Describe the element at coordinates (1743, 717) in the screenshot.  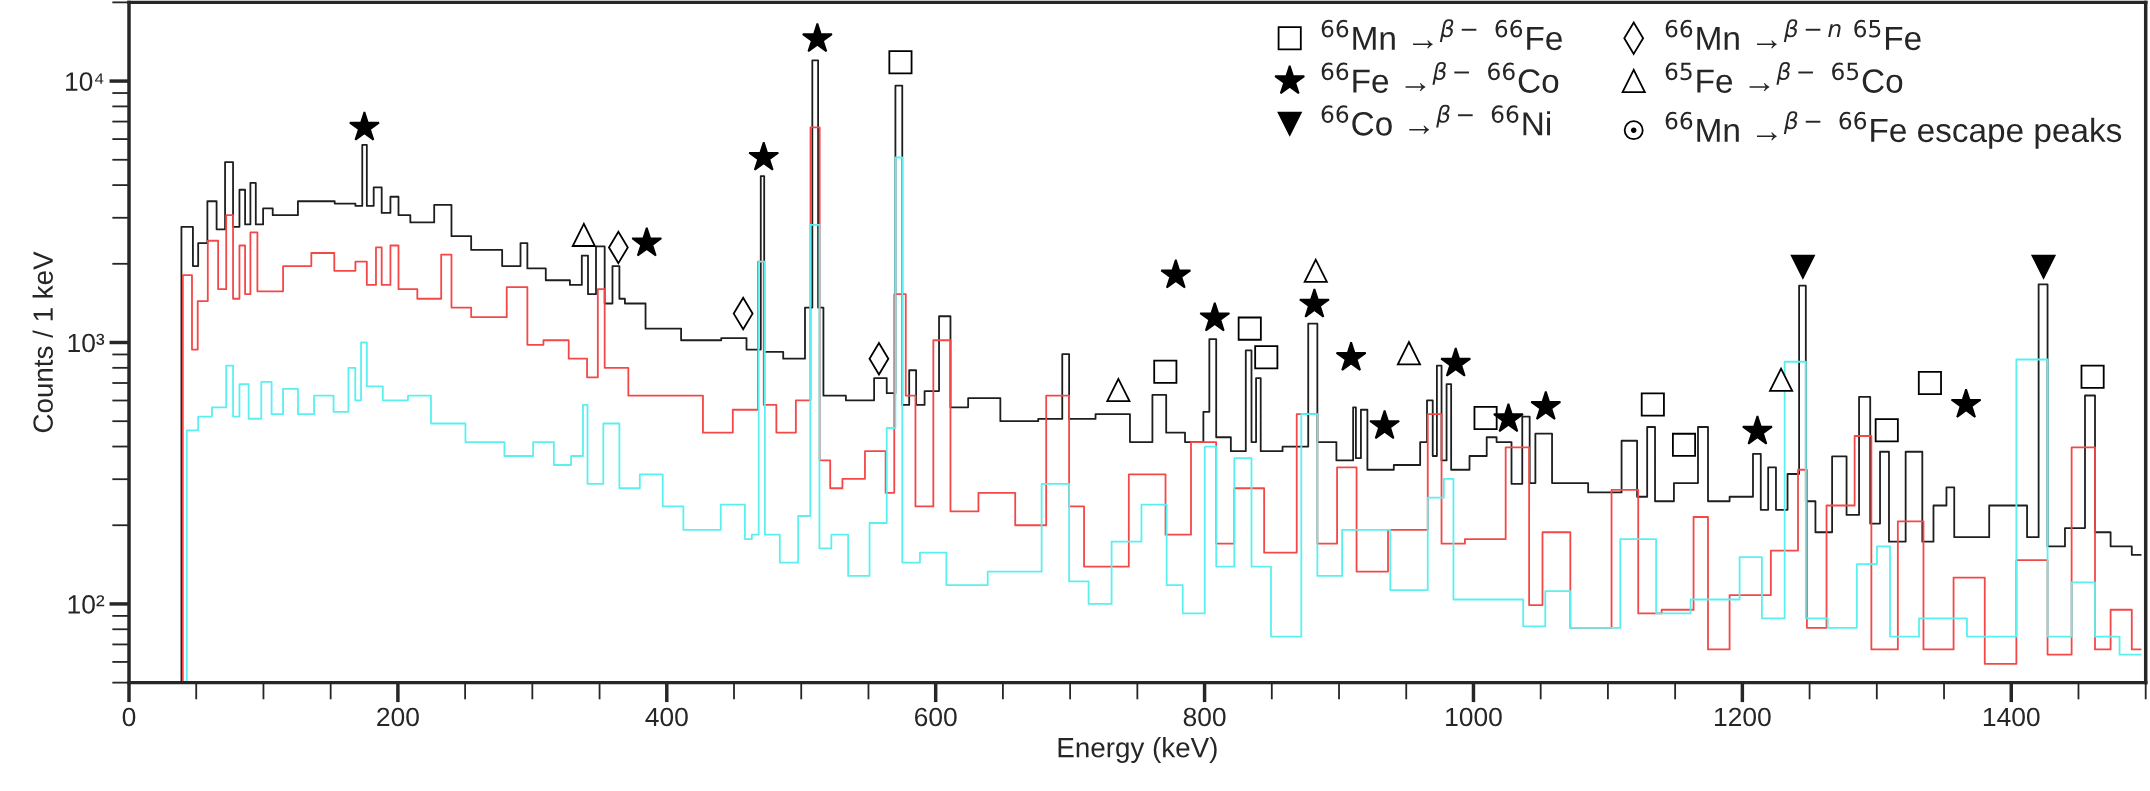
I see `x-tick-label: 1200` at that location.